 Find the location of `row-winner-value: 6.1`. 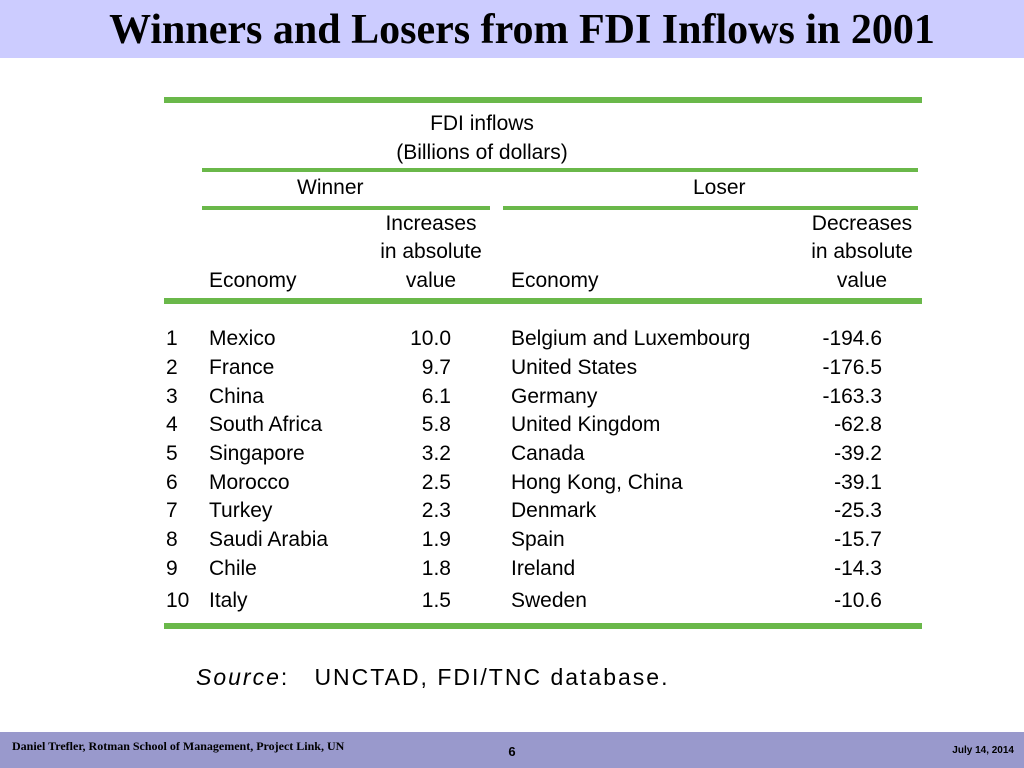

row-winner-value: 6.1 is located at coordinates (436, 396).